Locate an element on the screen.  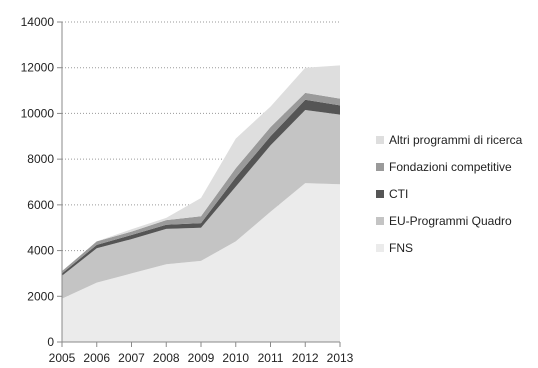
x-tick-label: 2011 is located at coordinates (271, 358).